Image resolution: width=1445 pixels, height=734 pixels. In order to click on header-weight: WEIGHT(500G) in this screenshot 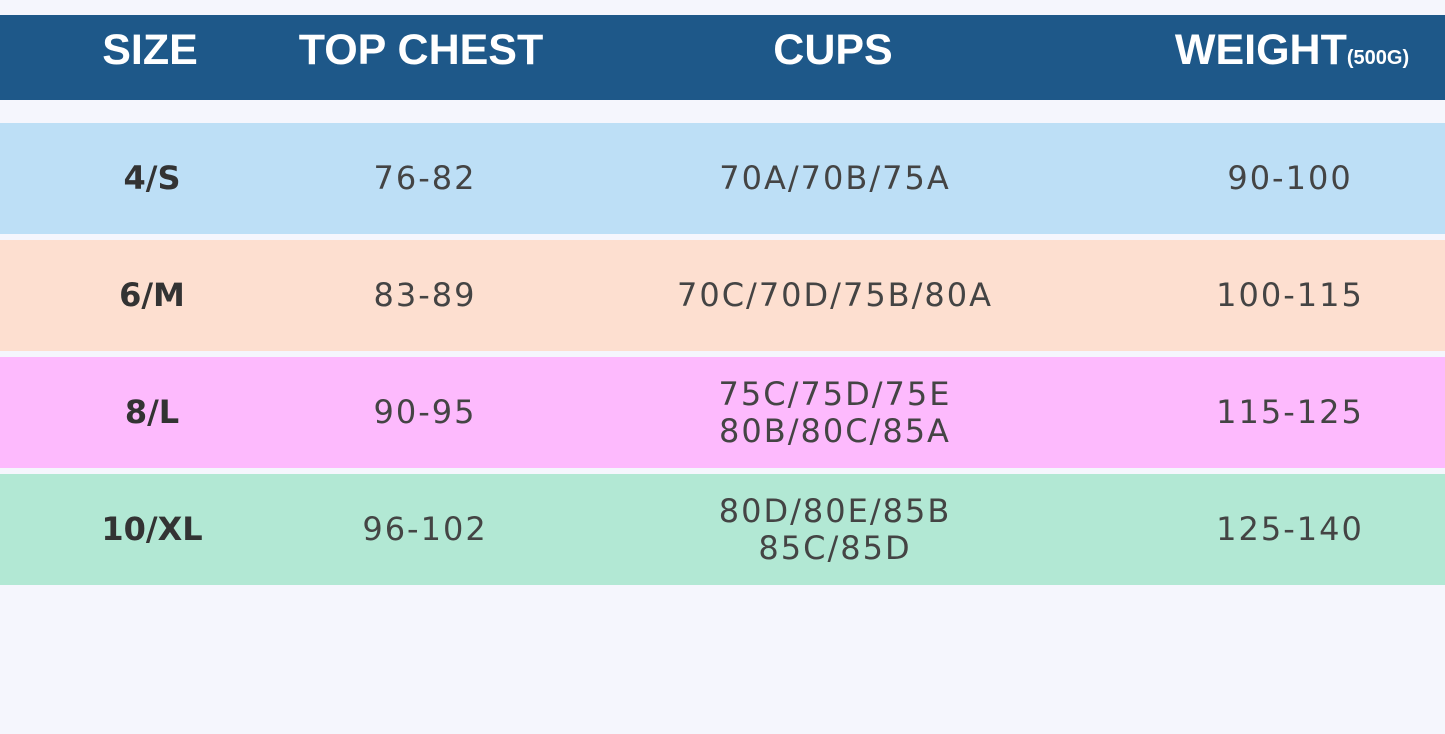, I will do `click(1292, 57)`.